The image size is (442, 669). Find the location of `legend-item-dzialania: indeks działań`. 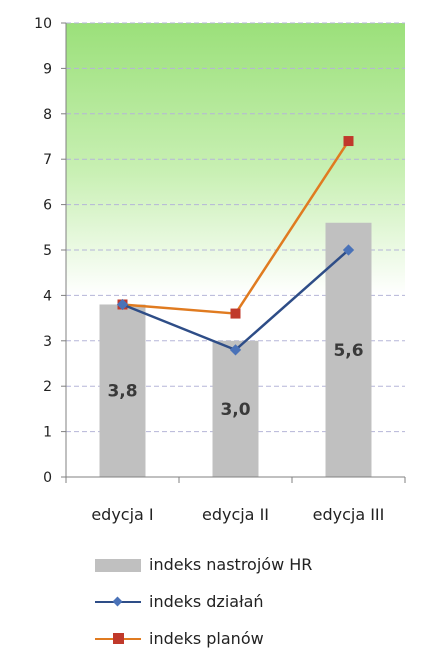

legend-item-dzialania: indeks działań is located at coordinates (203, 601).